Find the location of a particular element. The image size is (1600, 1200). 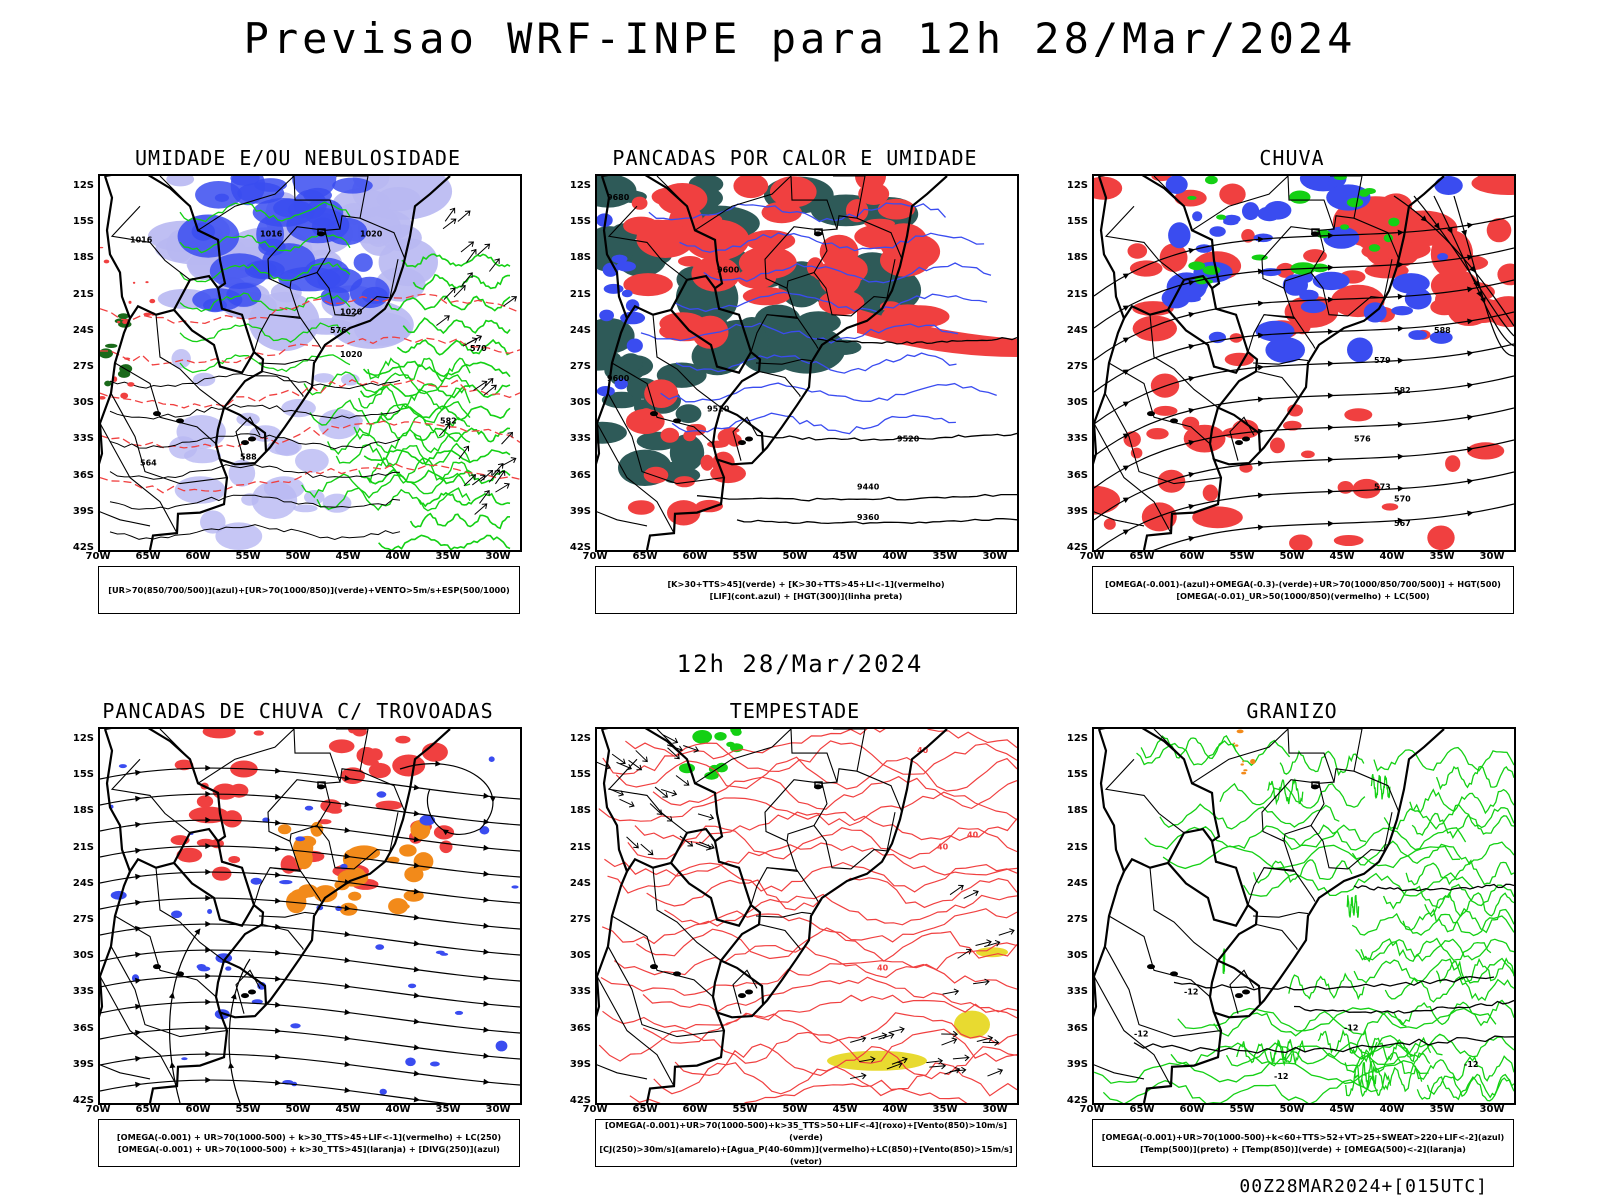

contour-label: 1020 is located at coordinates (351, 354).